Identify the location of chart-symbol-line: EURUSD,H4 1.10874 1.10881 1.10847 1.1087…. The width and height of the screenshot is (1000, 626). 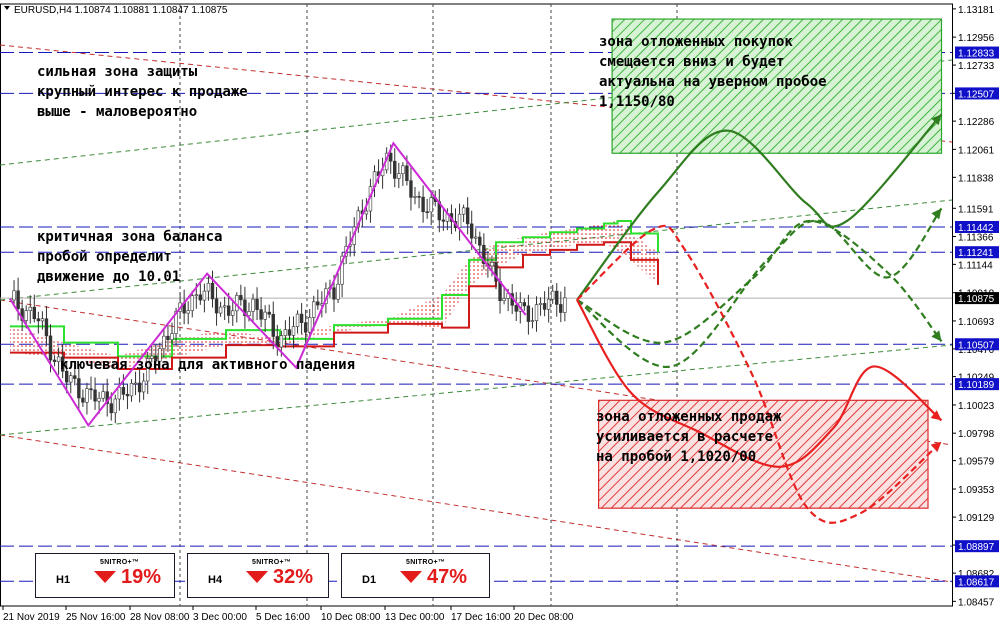
(121, 10).